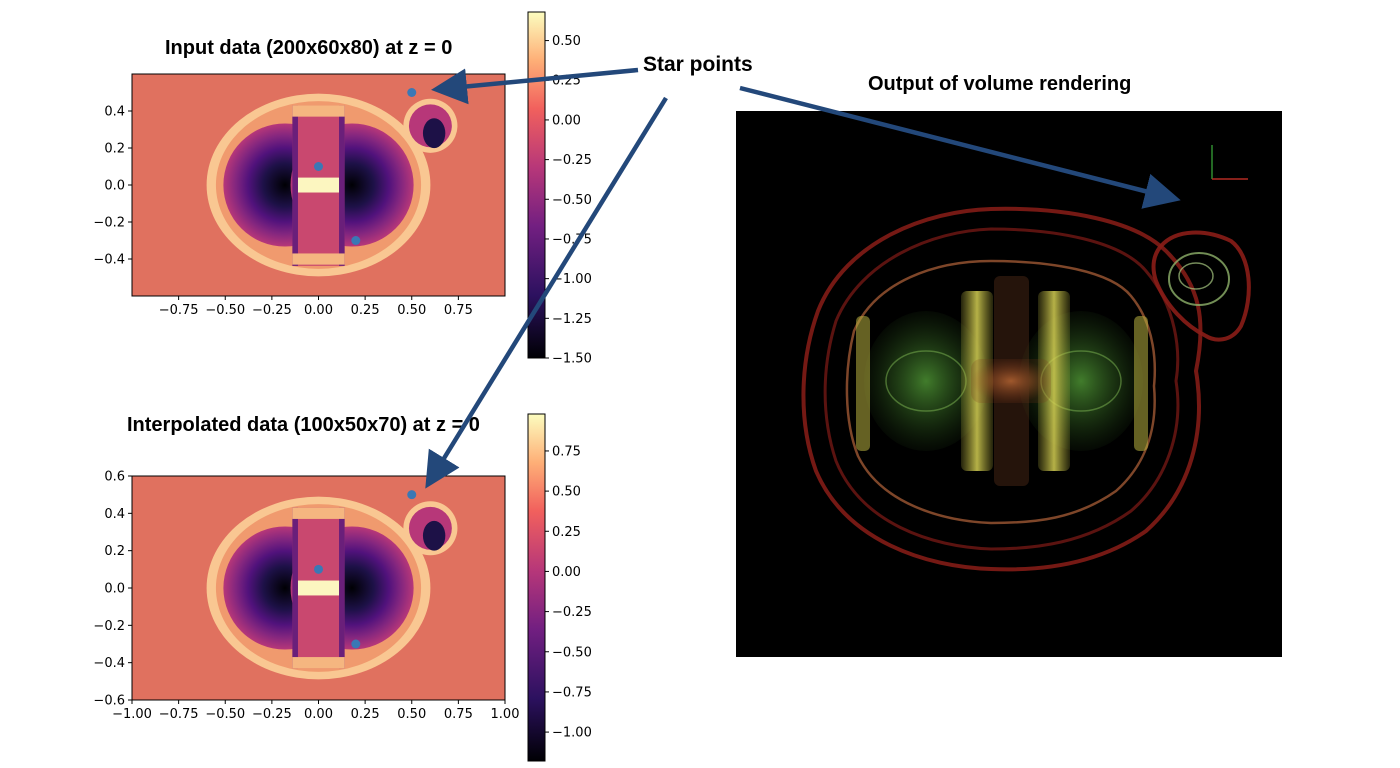  I want to click on axes-gizmo-icon, so click(1229, 162).